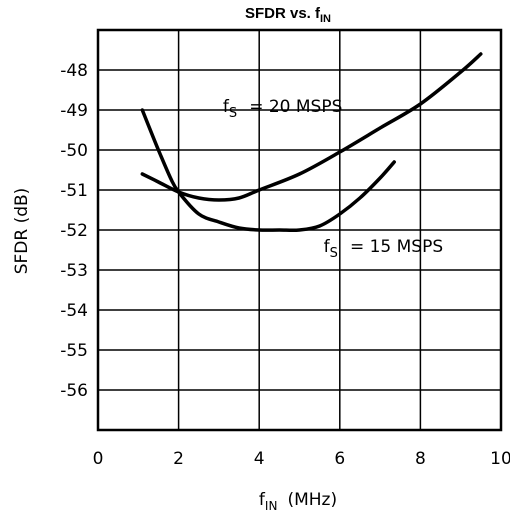  I want to click on series-annotation: fS = 15 MSPS, so click(383, 249).